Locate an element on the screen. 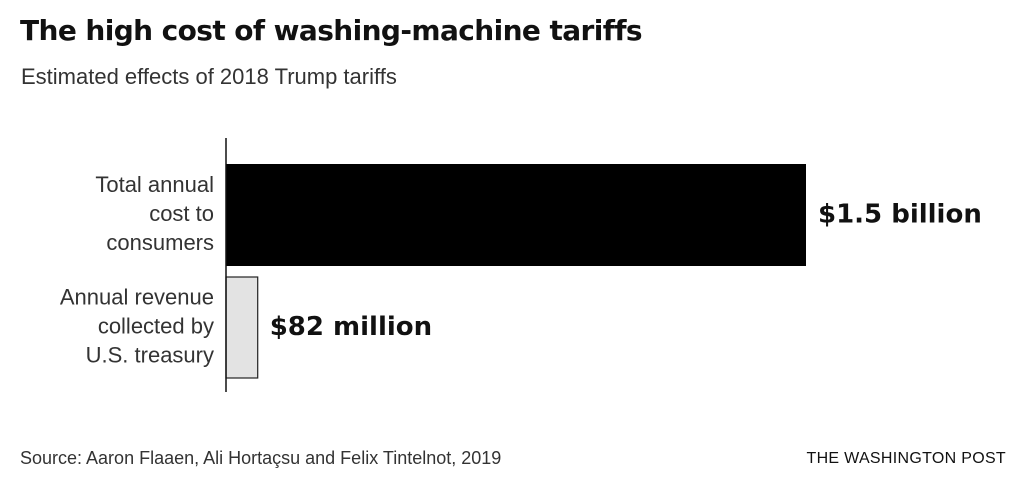 The image size is (1016, 484). category-label-1-line-3: consumers is located at coordinates (160, 242).